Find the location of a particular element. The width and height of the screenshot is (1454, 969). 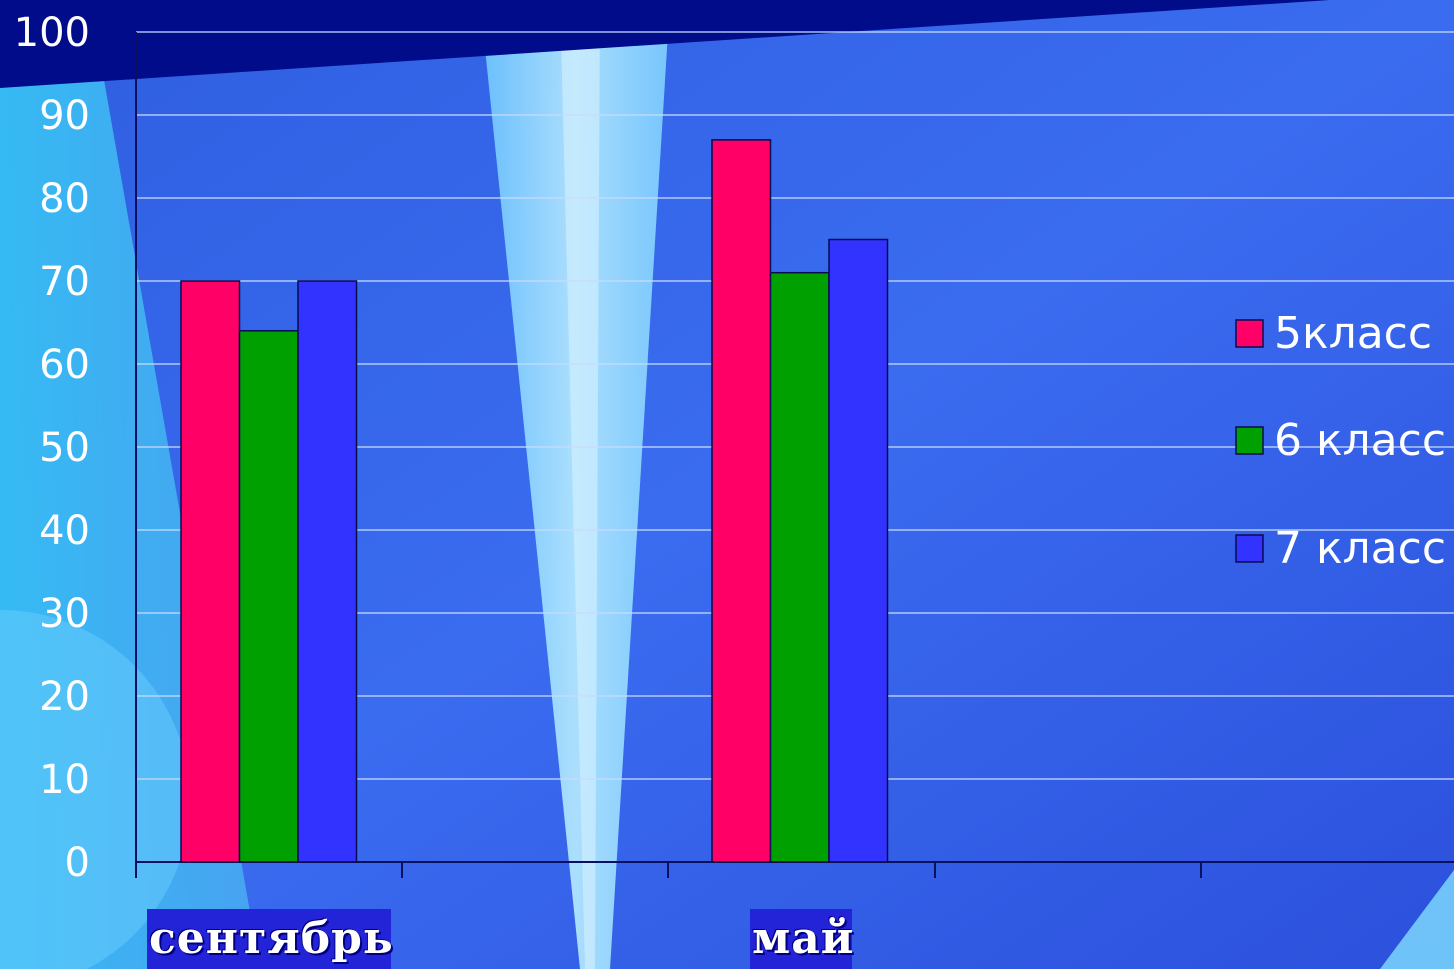

top-dark-banner is located at coordinates (665, 44).